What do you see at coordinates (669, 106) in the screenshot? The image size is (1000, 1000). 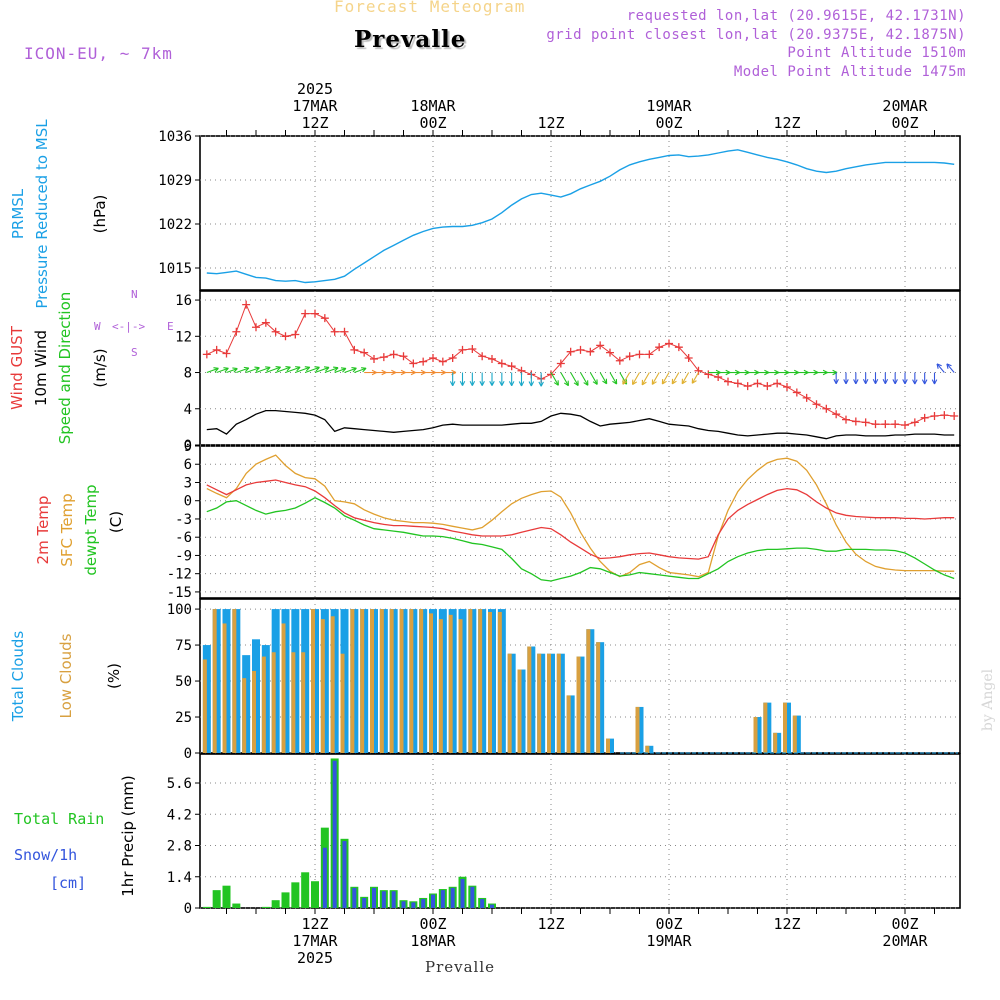 I see `time-label: 19MAR` at bounding box center [669, 106].